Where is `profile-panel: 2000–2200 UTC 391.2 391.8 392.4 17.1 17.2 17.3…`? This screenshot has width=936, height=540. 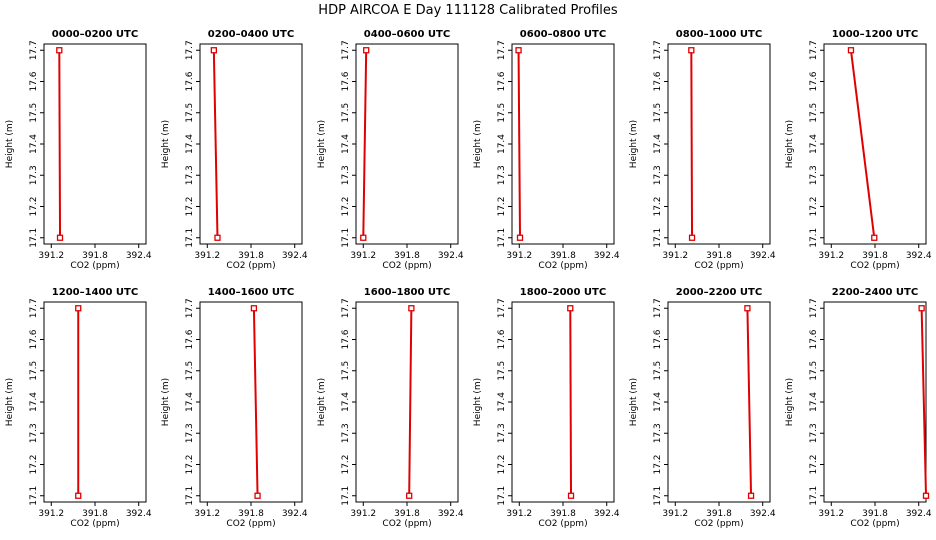
profile-panel: 2000–2200 UTC 391.2 391.8 392.4 17.1 17.2 17.3… is located at coordinates (702, 408).